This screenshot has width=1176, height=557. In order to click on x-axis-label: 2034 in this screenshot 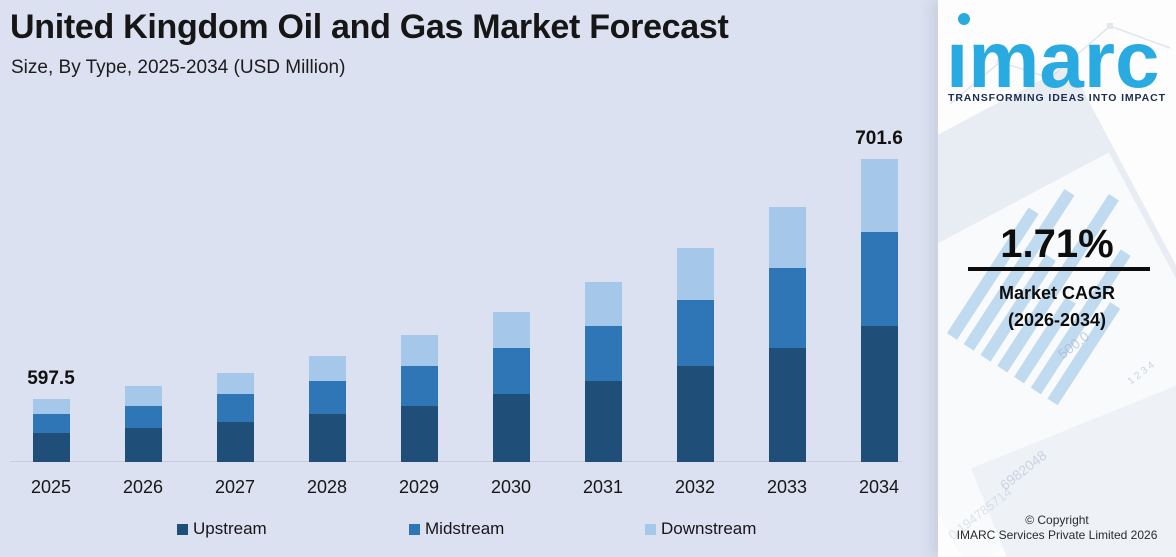, I will do `click(879, 487)`.